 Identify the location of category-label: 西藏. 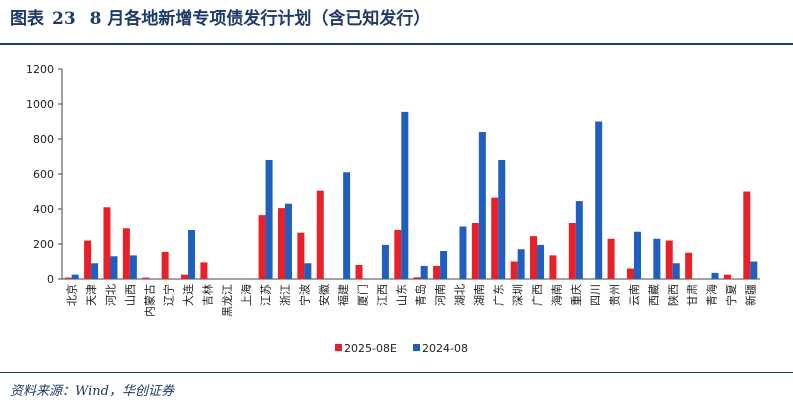
(653, 295).